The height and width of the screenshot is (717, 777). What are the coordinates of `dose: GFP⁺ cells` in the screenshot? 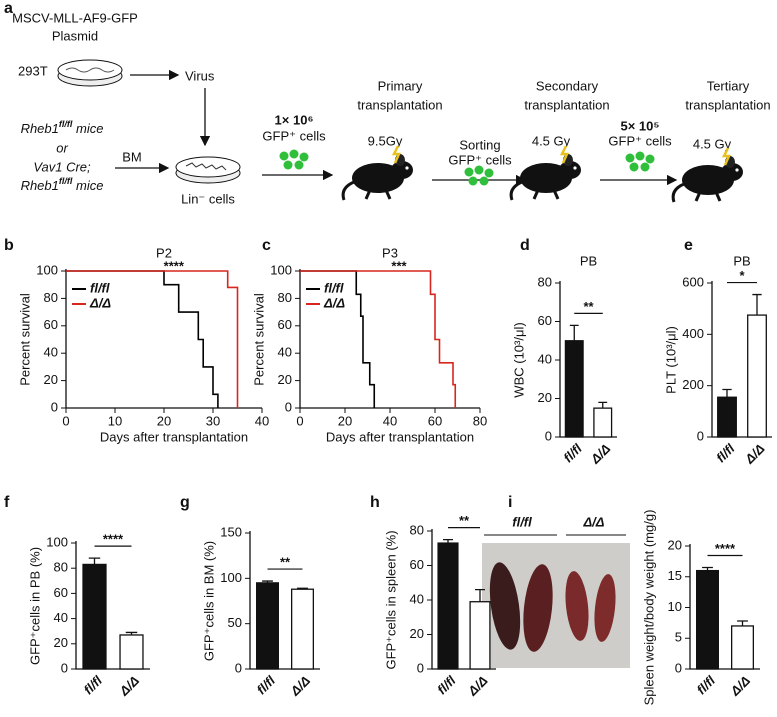 It's located at (640, 140).